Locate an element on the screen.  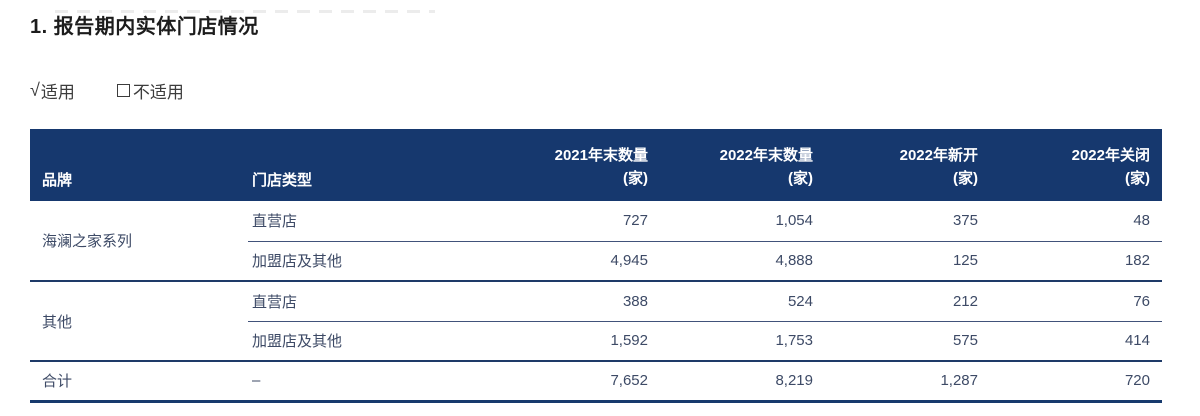
check-mark-icon: √ is located at coordinates (35, 90).